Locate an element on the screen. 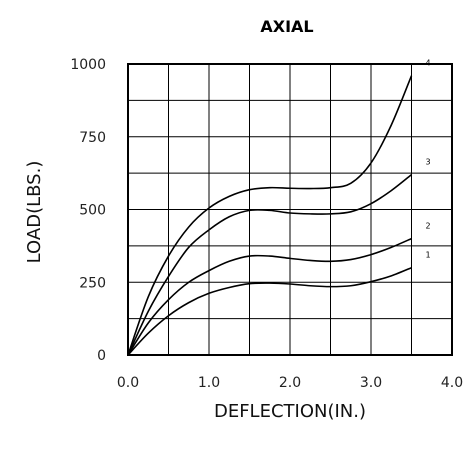 This screenshot has width=467, height=453. x-tick-label: 3.0 is located at coordinates (371, 383).